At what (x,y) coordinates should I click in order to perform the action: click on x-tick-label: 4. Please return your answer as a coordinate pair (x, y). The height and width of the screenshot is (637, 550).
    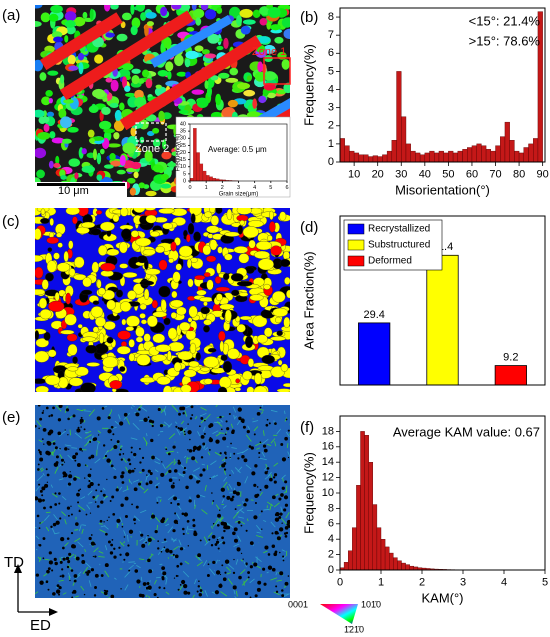
    Looking at the image, I should click on (504, 583).